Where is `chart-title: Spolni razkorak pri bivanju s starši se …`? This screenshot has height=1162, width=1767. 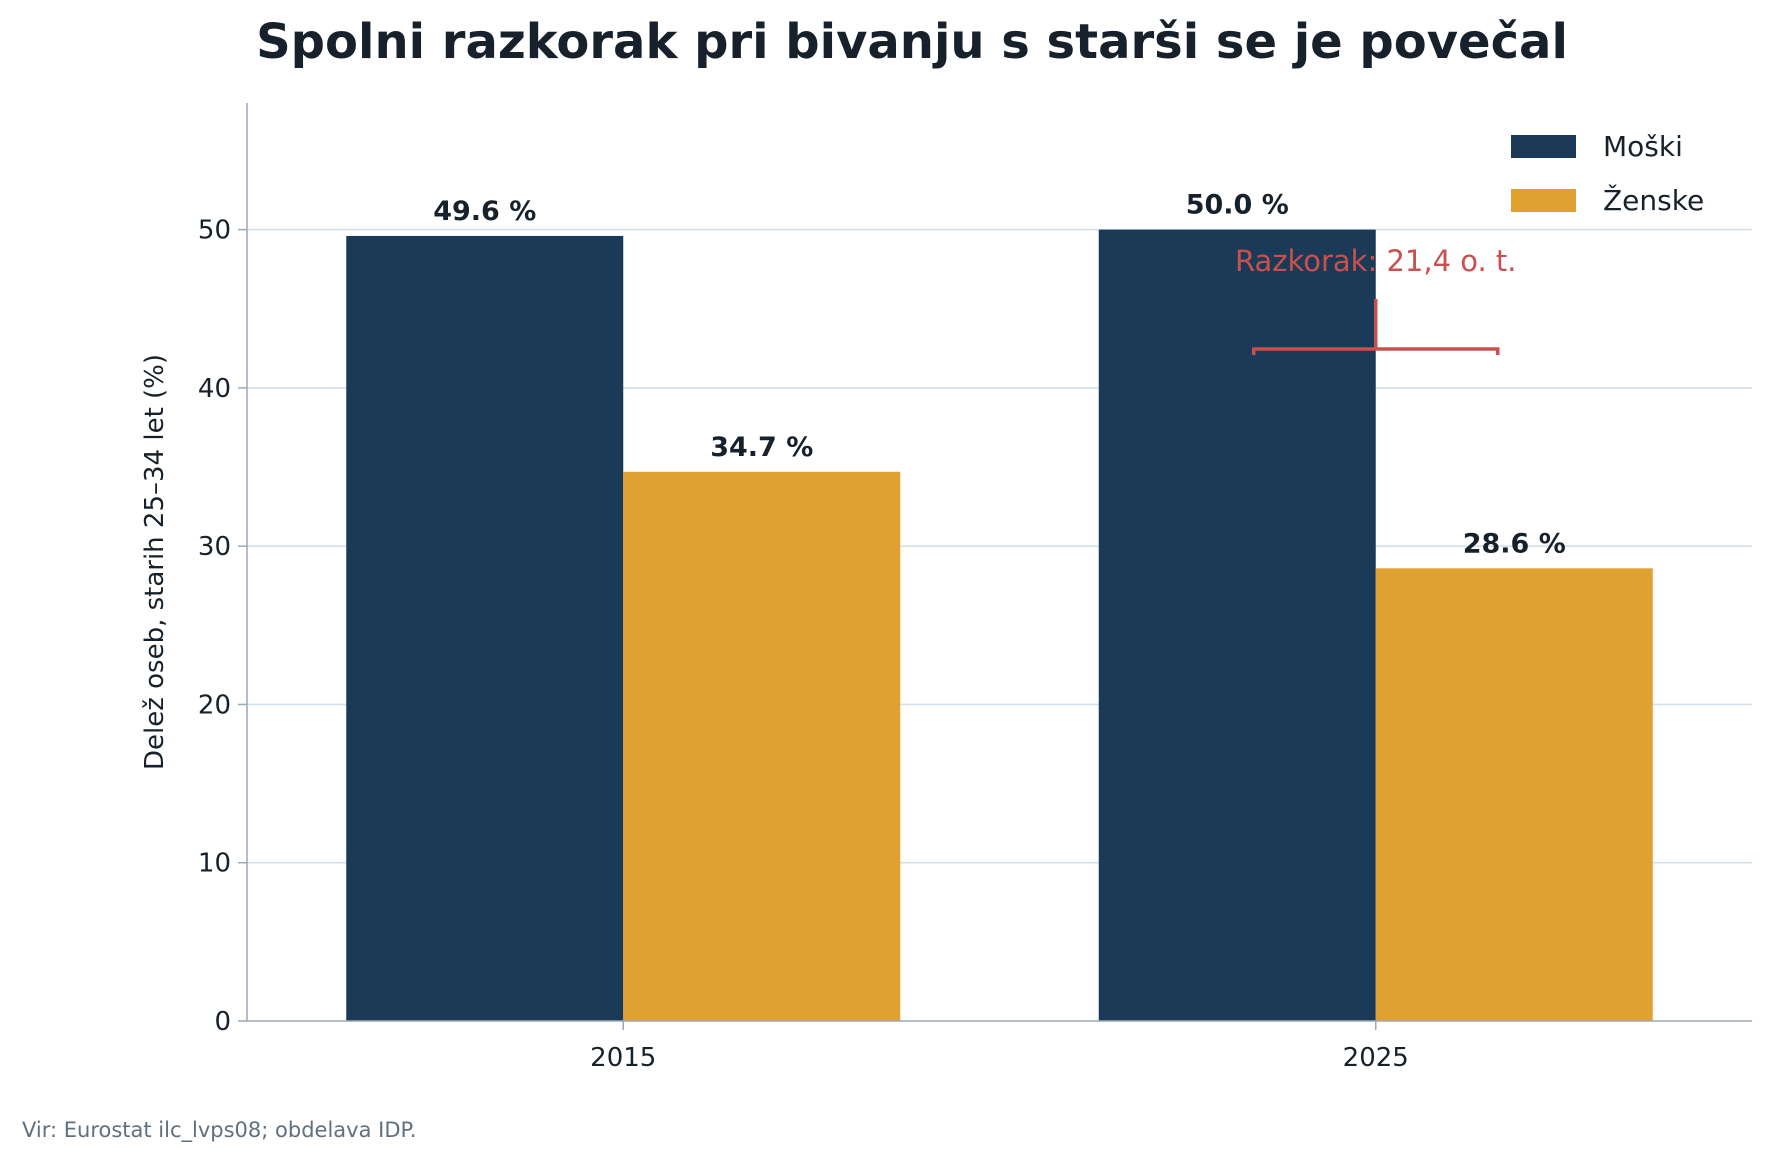
chart-title: Spolni razkorak pri bivanju s starši se … is located at coordinates (912, 42).